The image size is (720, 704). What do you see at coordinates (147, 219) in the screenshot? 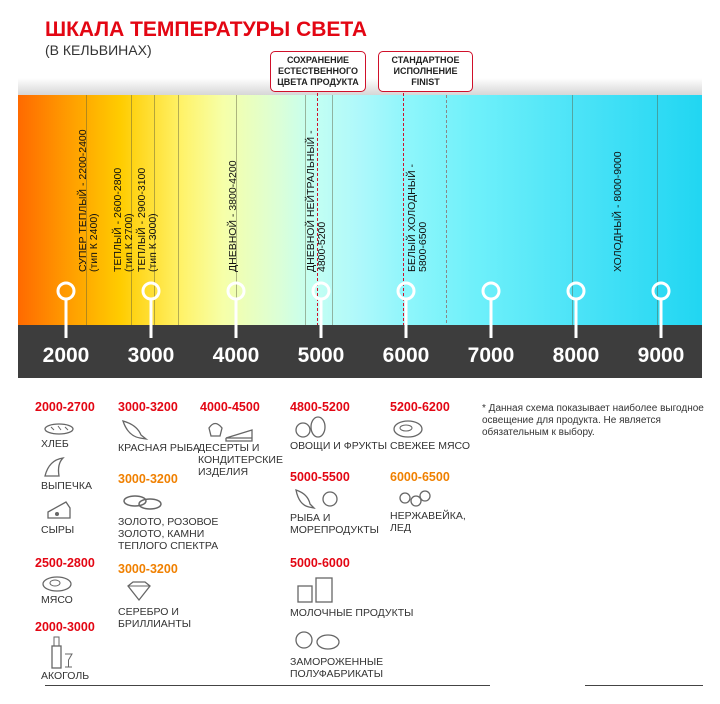
I see `band-label-warm-3000: ТЕПЛЫЙ - 2900-3100 (тип К 3000)` at bounding box center [147, 219].